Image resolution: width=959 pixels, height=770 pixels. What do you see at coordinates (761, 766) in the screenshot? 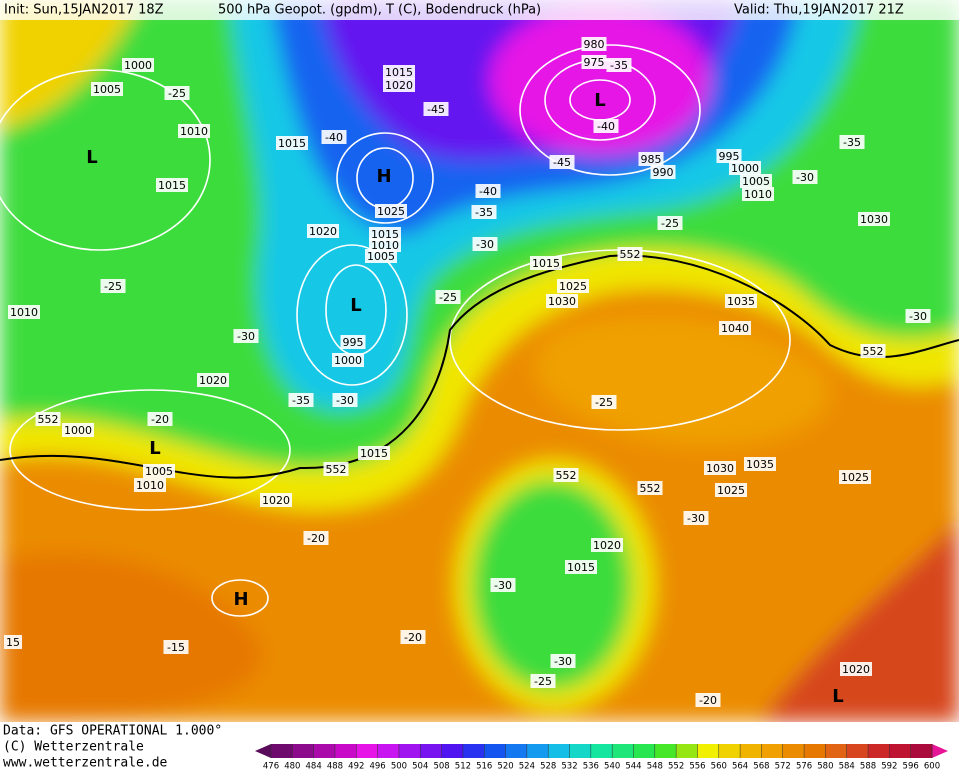
I see `colorbar-label: 568` at bounding box center [761, 766].